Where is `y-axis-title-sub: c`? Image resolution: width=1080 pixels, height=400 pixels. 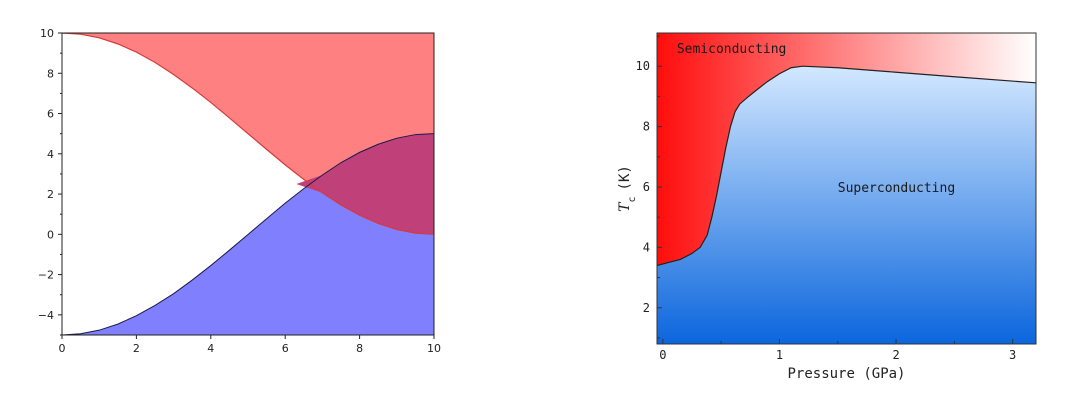
y-axis-title-sub: c is located at coordinates (632, 199).